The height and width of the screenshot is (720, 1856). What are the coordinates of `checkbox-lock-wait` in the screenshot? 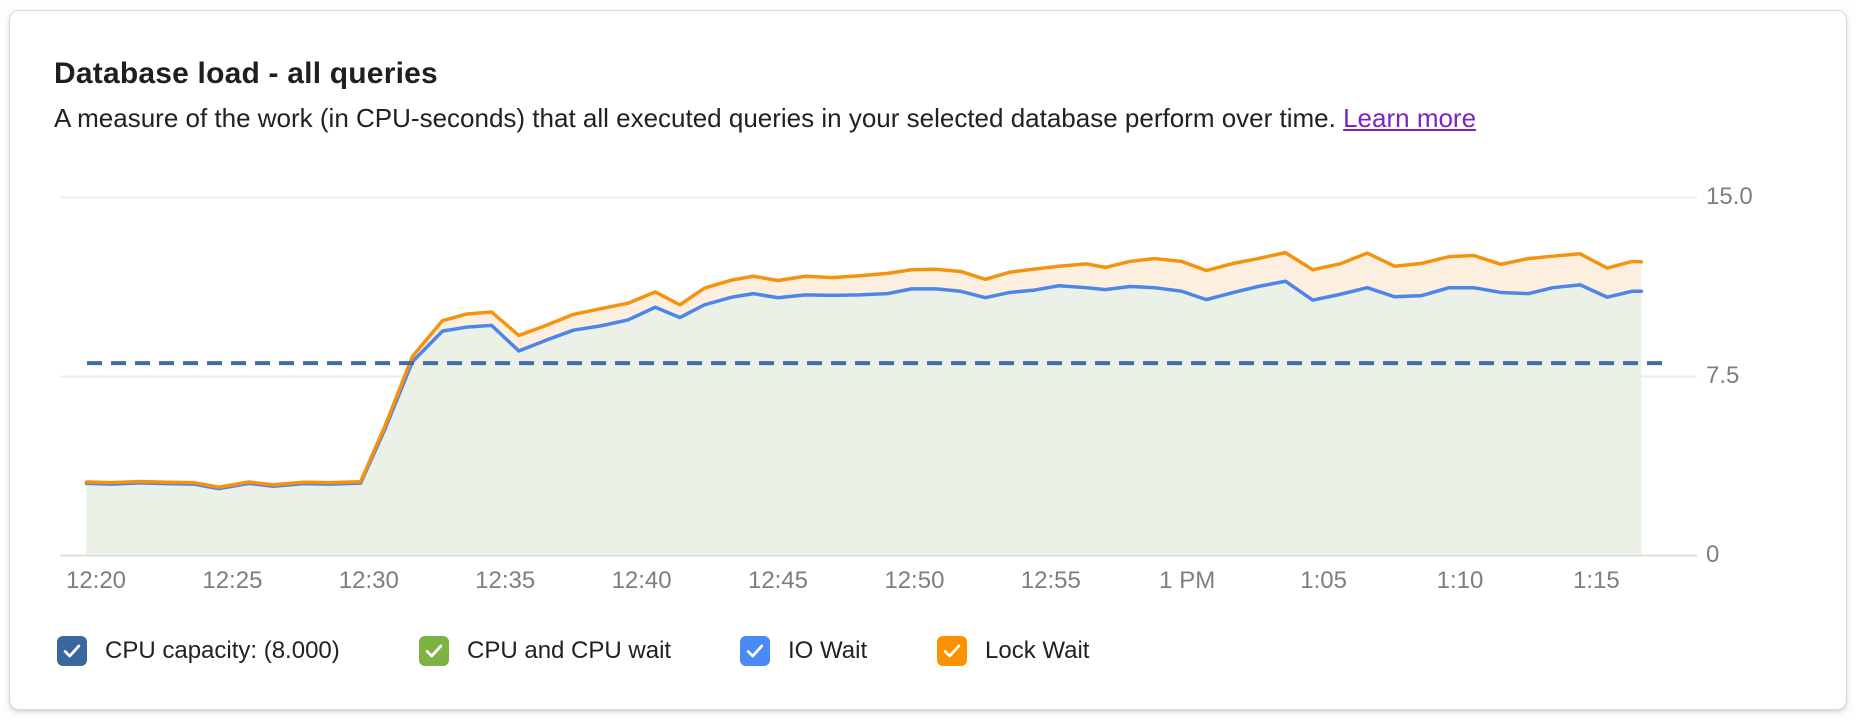 It's located at (952, 651).